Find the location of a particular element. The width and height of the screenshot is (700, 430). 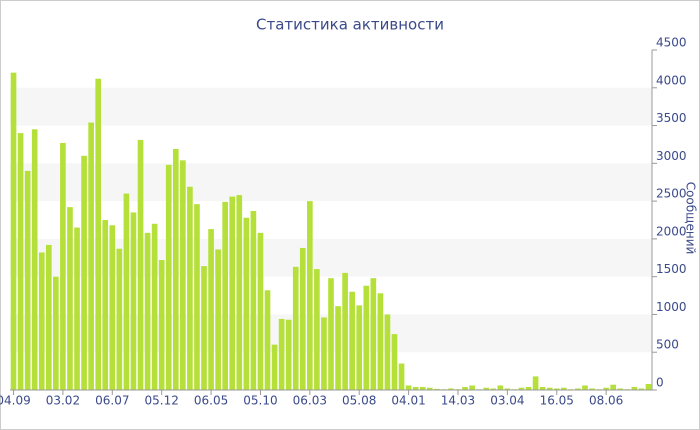

x-tick-label: 16.05 is located at coordinates (557, 401).